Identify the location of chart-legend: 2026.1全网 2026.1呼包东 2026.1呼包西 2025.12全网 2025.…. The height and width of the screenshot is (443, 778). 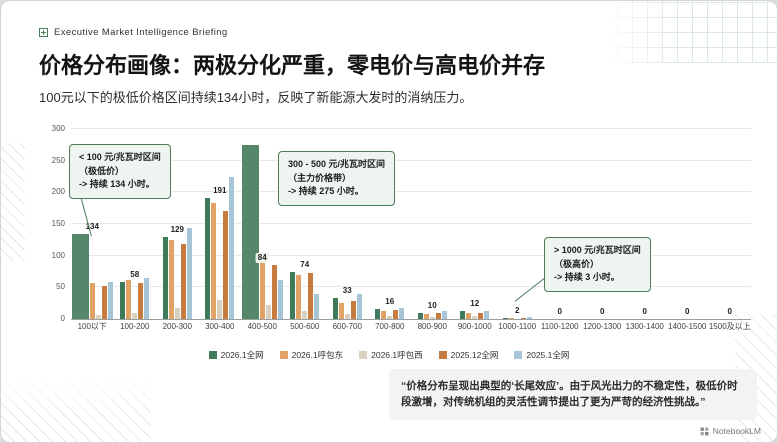
(389, 355).